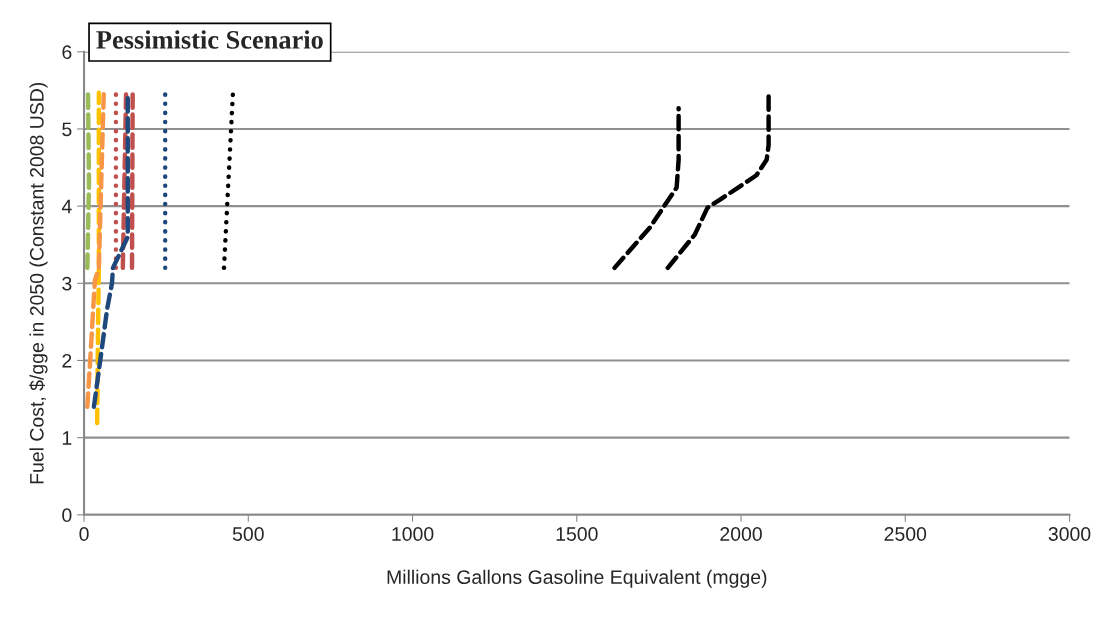  Describe the element at coordinates (577, 534) in the screenshot. I see `x-tick-label: 1500` at that location.